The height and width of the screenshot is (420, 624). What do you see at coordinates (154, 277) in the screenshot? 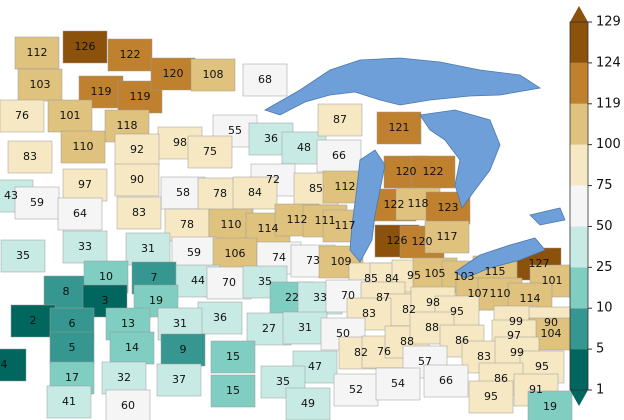
I see `region-label: 7` at bounding box center [154, 277].